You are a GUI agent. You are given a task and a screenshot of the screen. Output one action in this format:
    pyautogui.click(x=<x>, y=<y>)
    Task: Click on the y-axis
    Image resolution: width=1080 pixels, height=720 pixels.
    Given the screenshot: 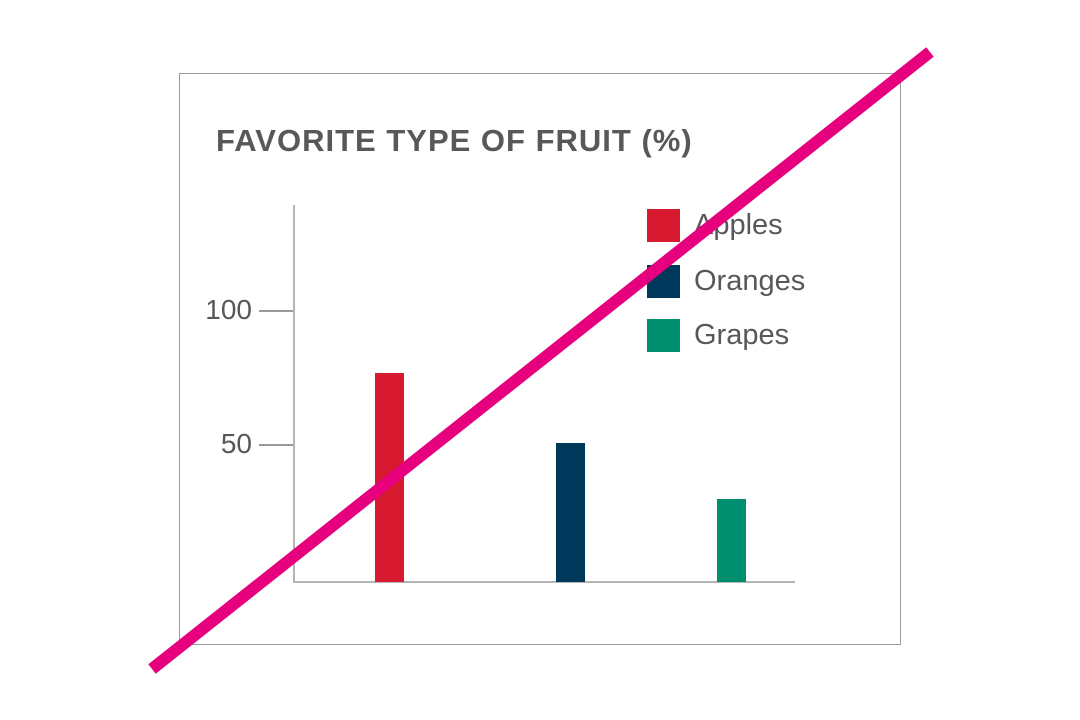 What is the action you would take?
    pyautogui.click(x=294, y=394)
    